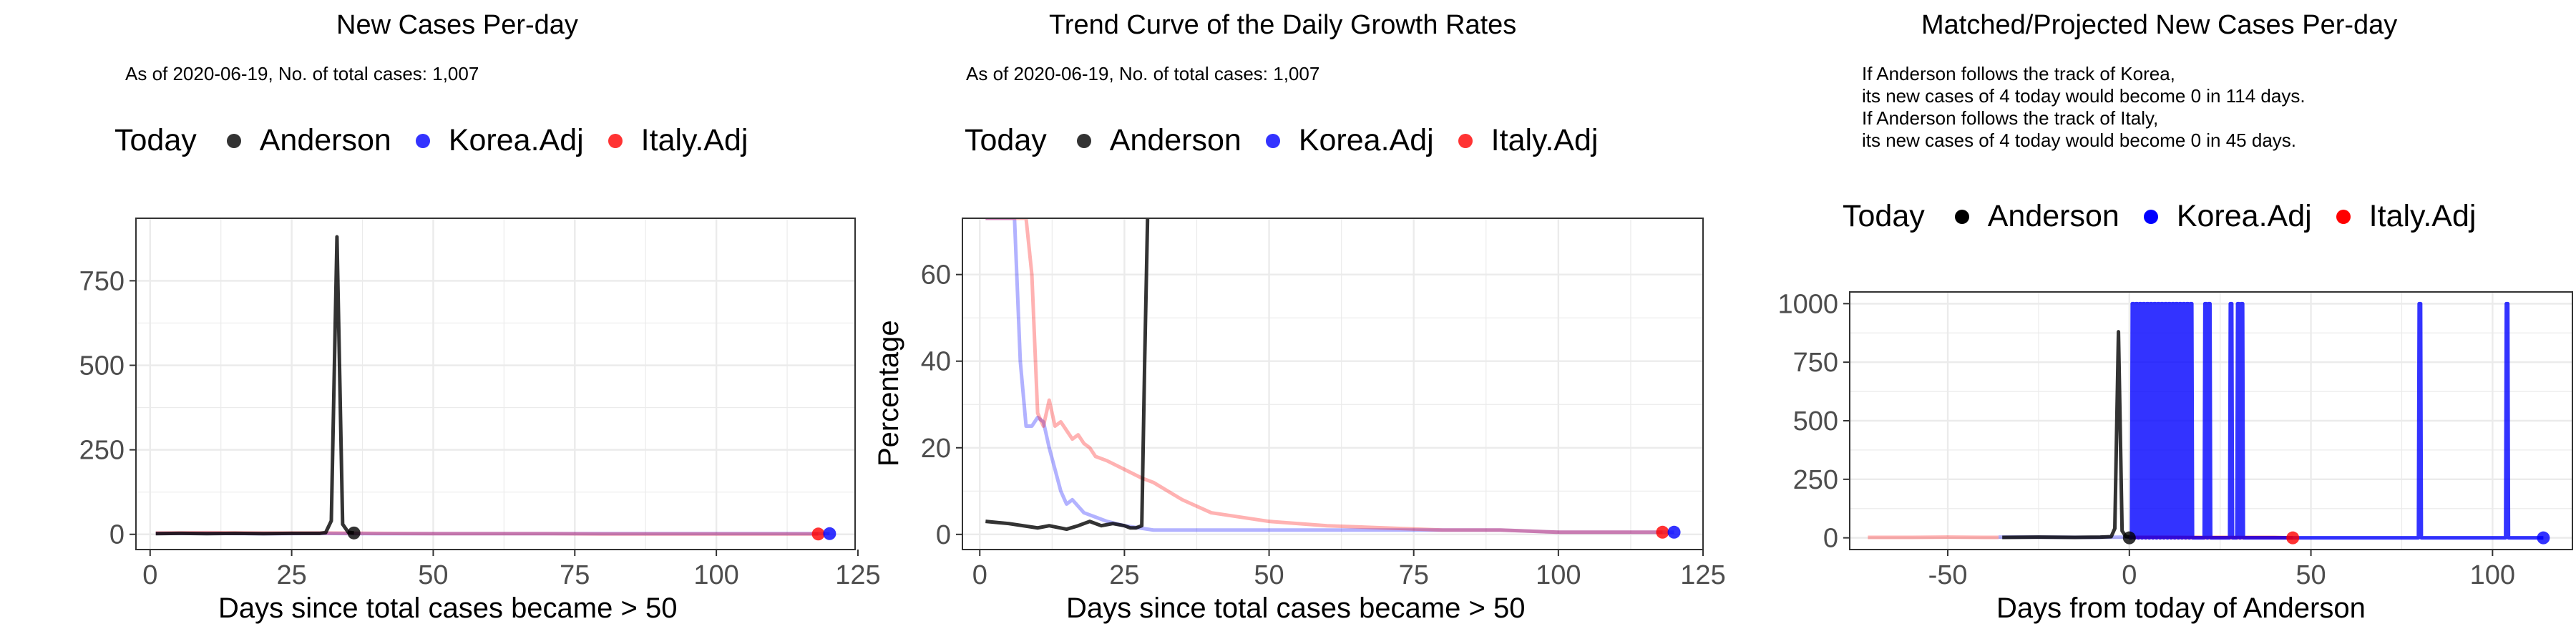 This screenshot has width=2576, height=644. What do you see at coordinates (2181, 608) in the screenshot?
I see `x-axis-label: Days from today of Anderson` at bounding box center [2181, 608].